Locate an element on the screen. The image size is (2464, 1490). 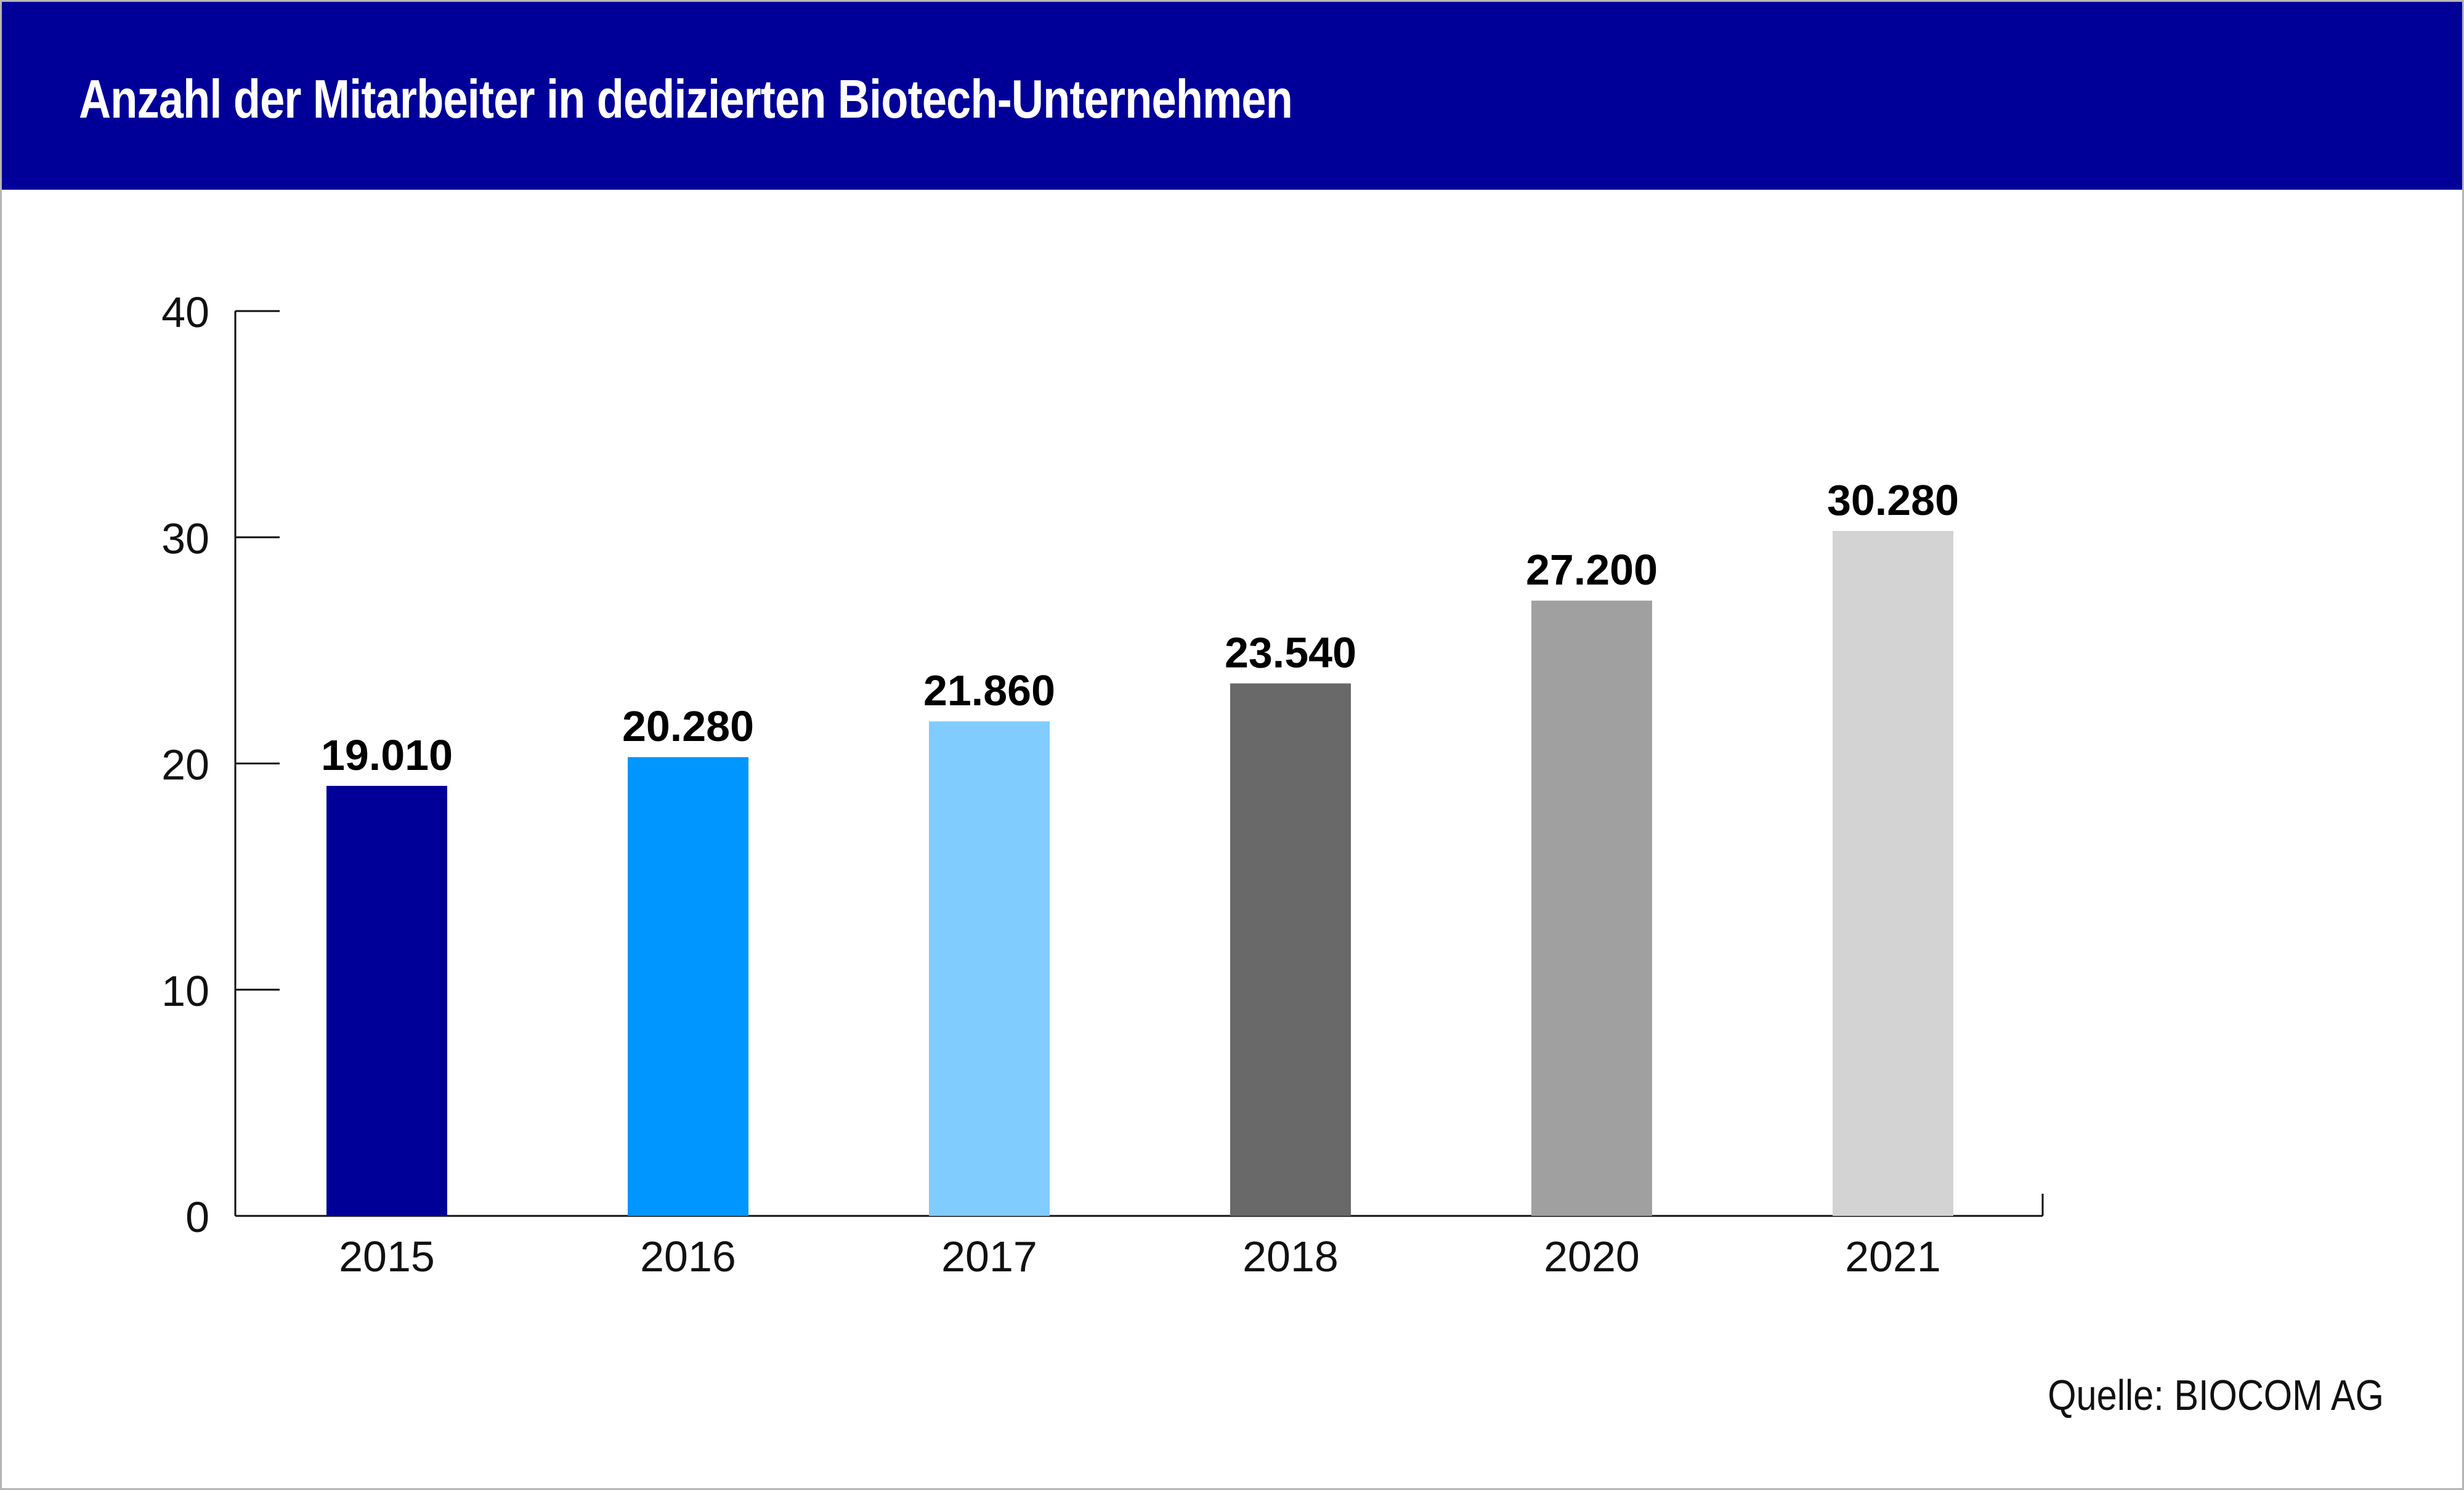
bar-value-label: 19.010 is located at coordinates (387, 755).